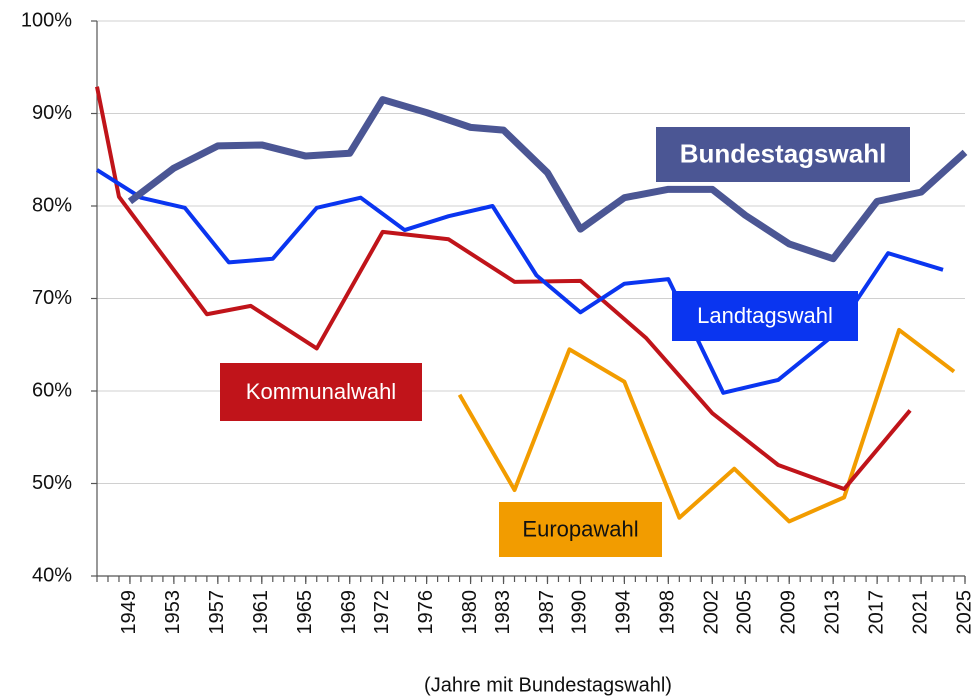 This screenshot has width=978, height=700. What do you see at coordinates (964, 612) in the screenshot?
I see `x-tick-label: 2025` at bounding box center [964, 612].